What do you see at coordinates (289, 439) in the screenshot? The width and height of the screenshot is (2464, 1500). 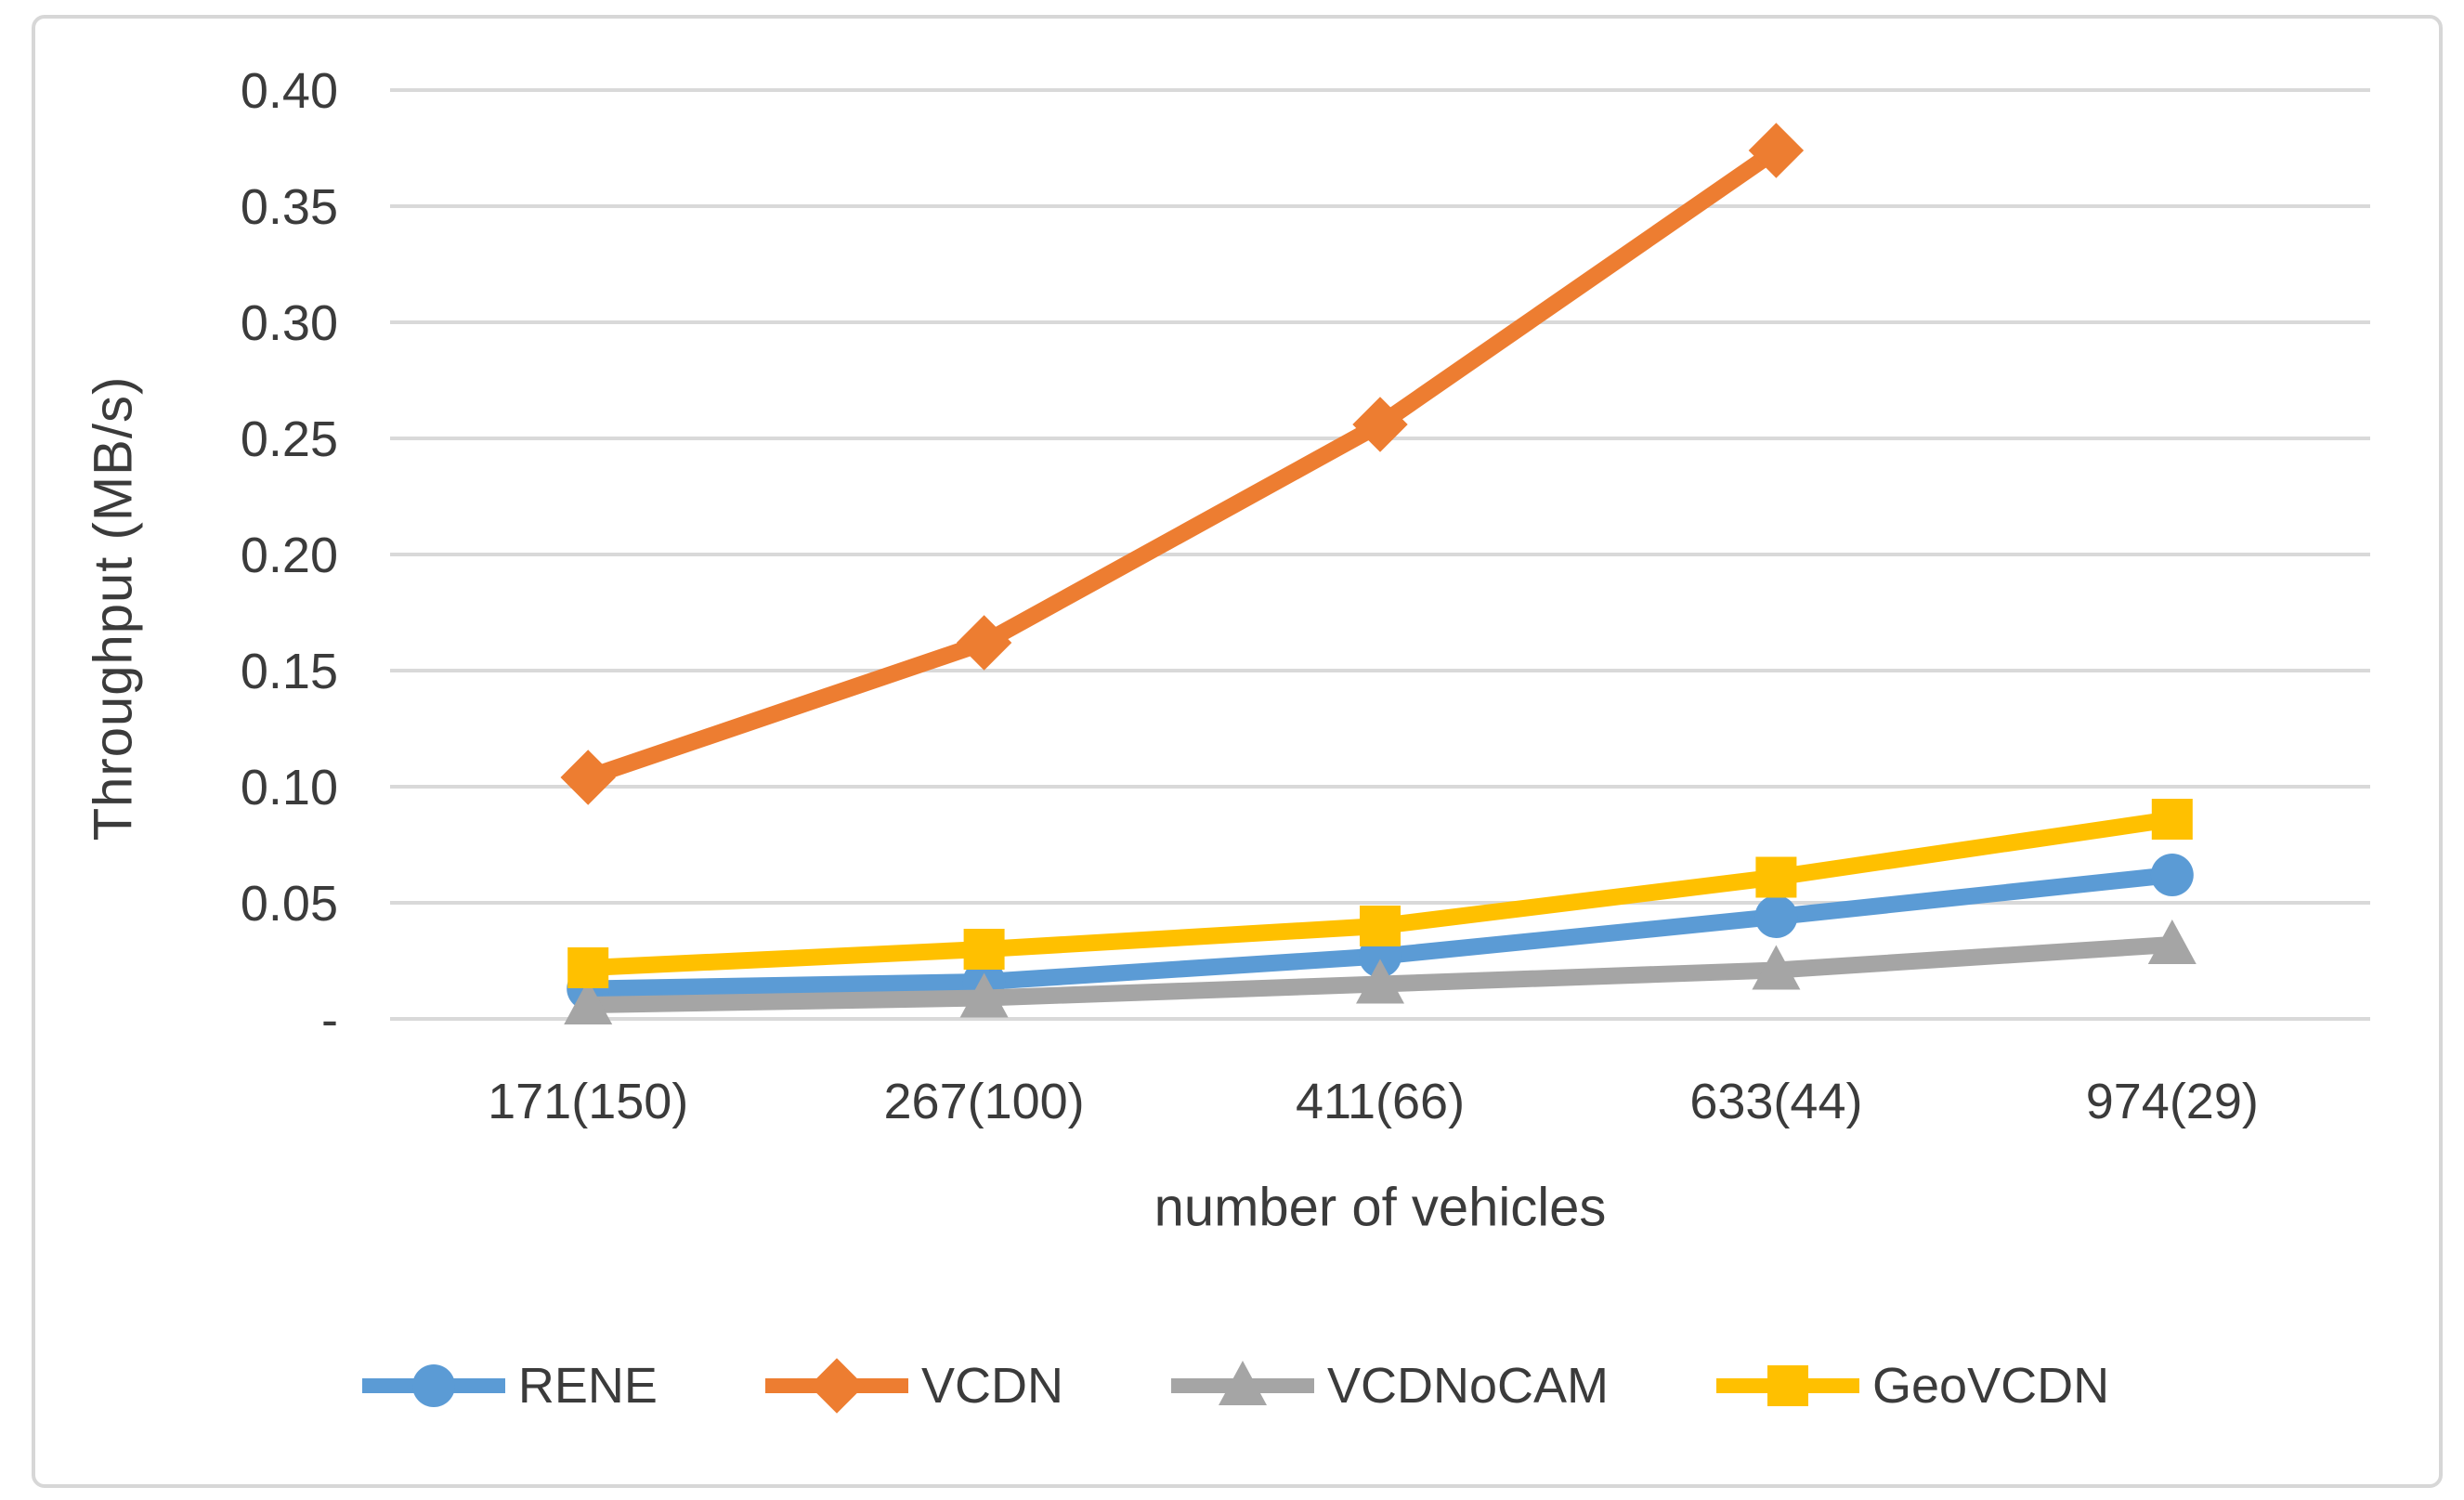 I see `y-axis-tick-label: 0.25` at bounding box center [289, 439].